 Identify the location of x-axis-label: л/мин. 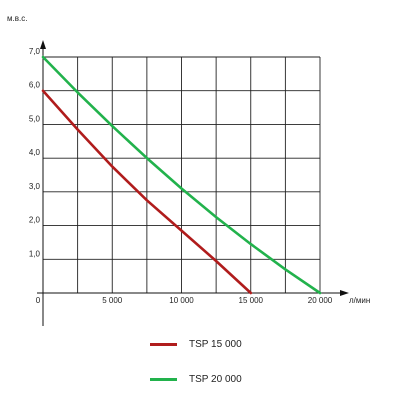
(359, 300).